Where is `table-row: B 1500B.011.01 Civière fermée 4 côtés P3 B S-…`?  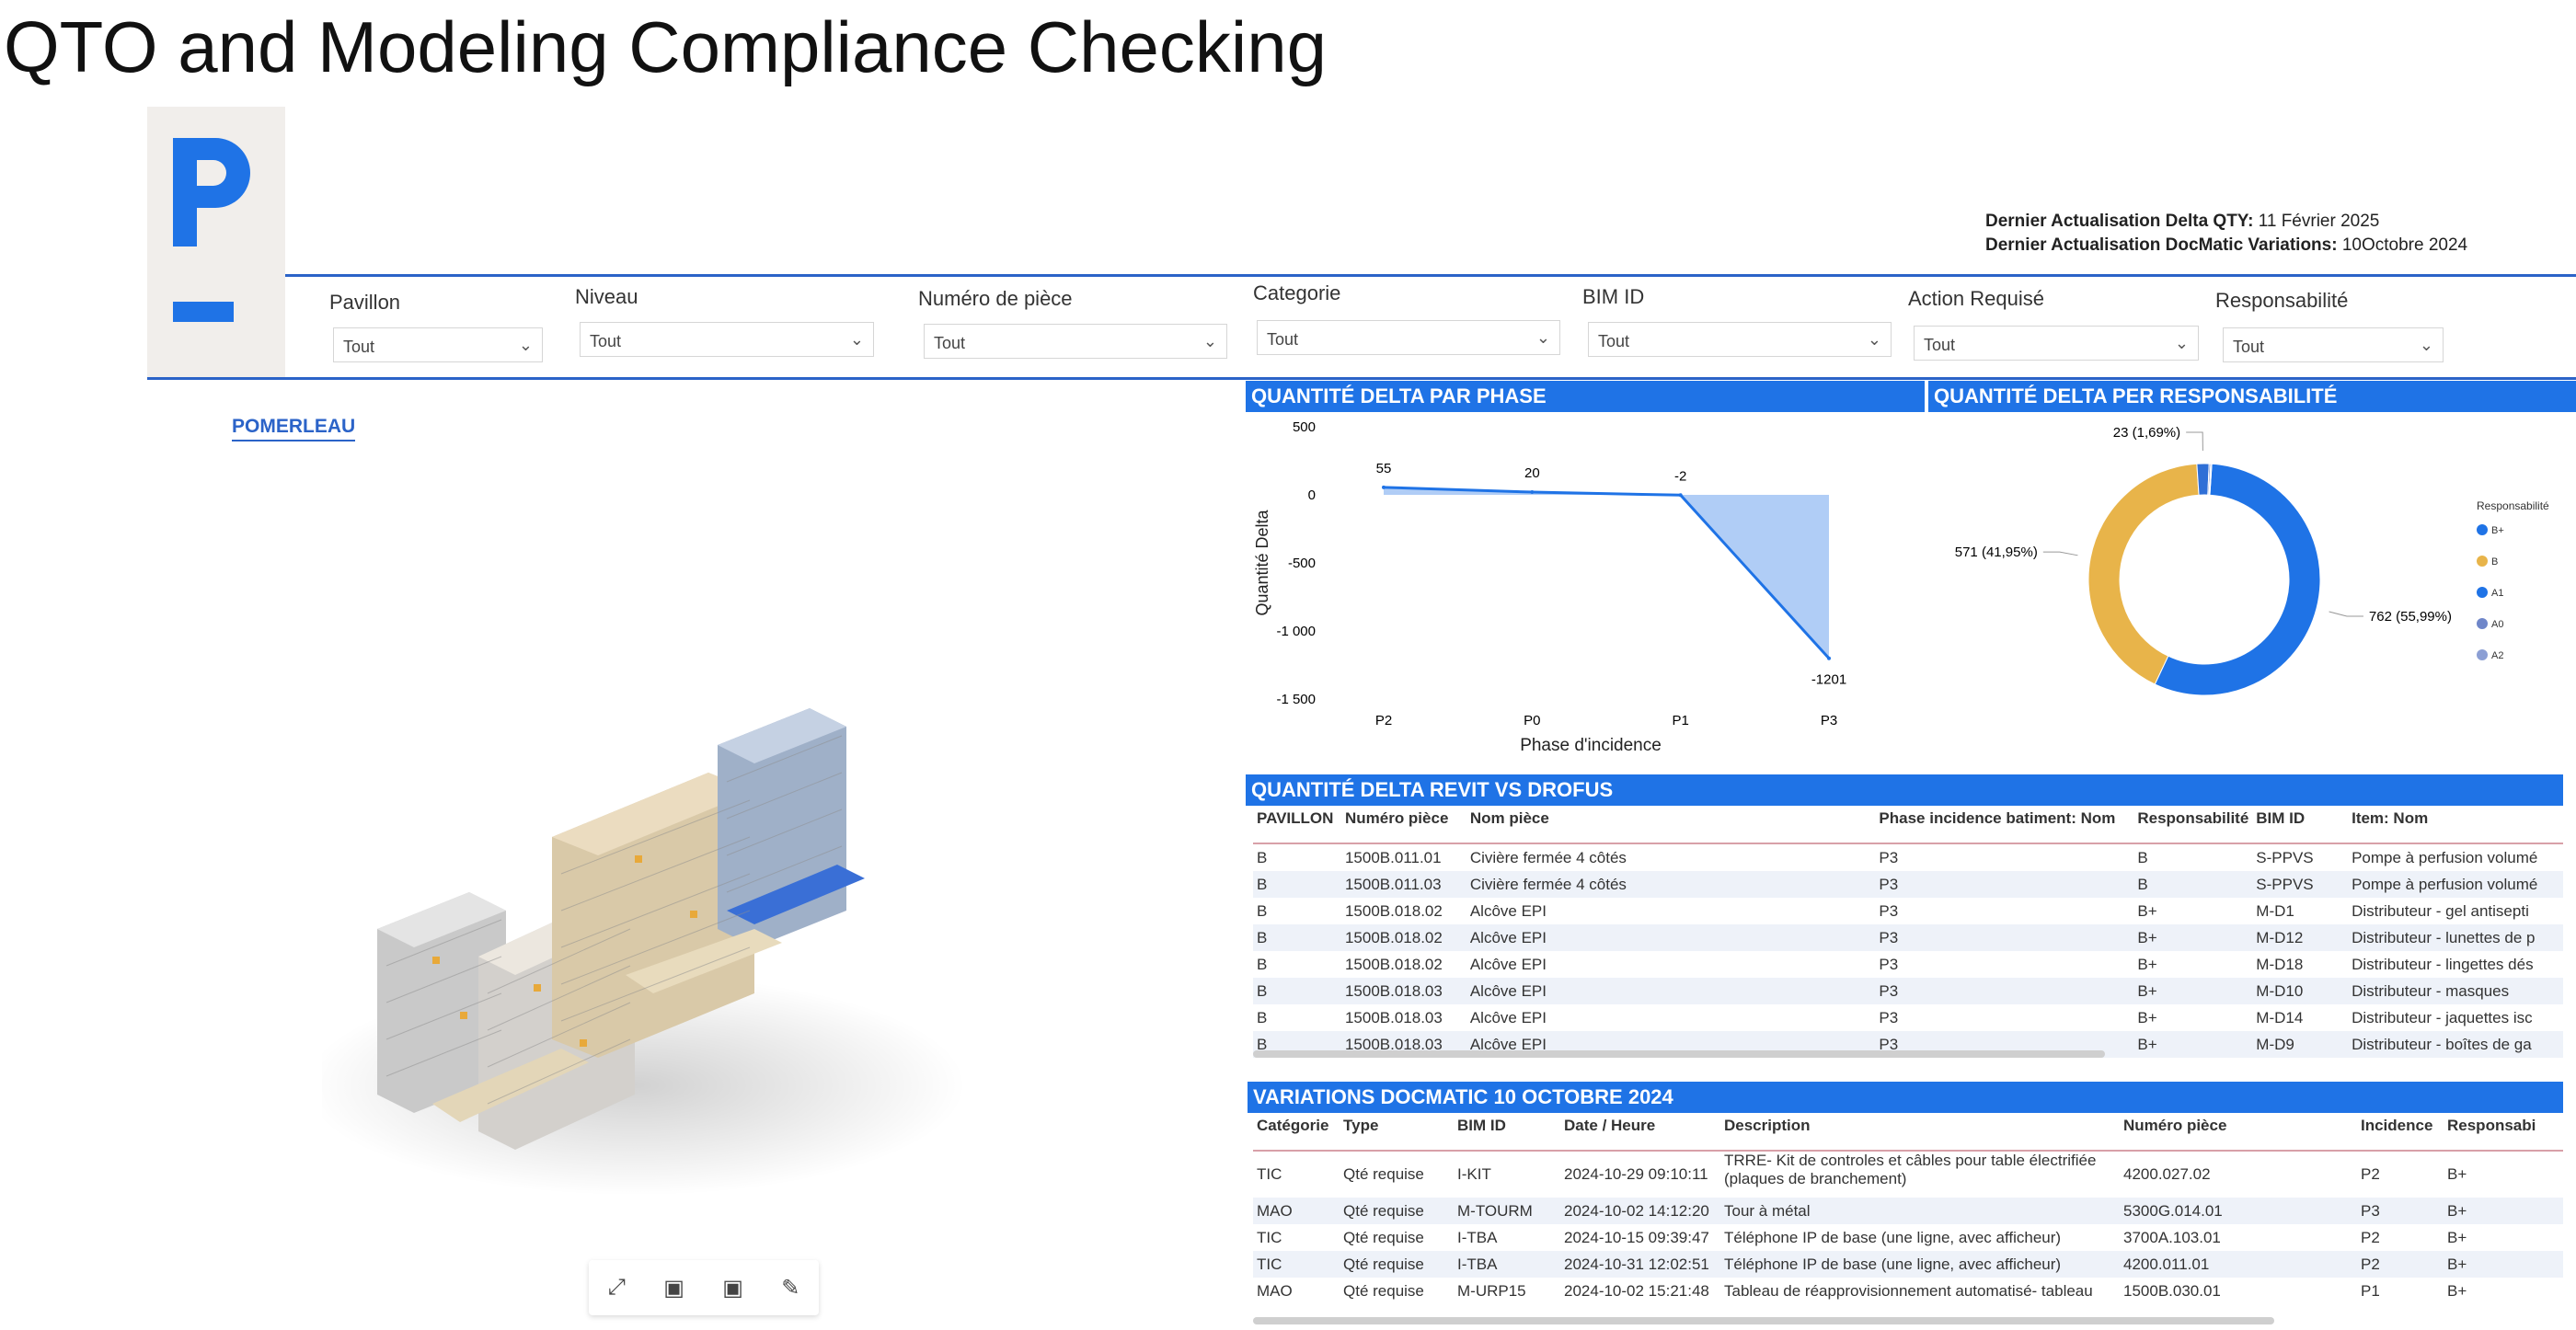 table-row: B 1500B.011.01 Civière fermée 4 côtés P3 B S-… is located at coordinates (1908, 857).